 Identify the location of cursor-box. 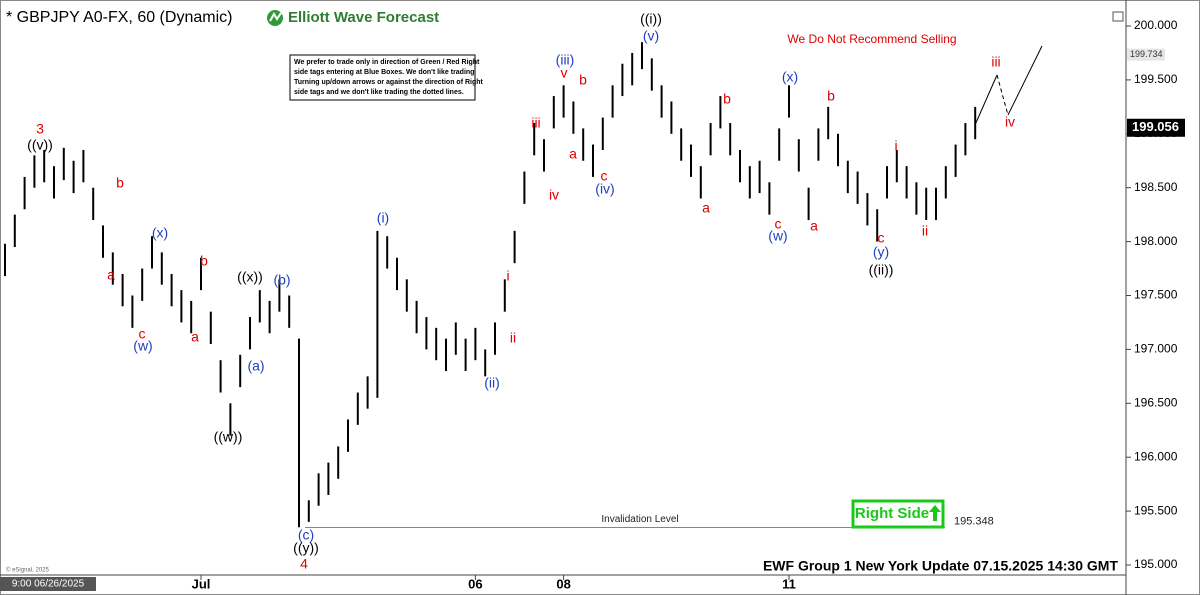
(48, 584).